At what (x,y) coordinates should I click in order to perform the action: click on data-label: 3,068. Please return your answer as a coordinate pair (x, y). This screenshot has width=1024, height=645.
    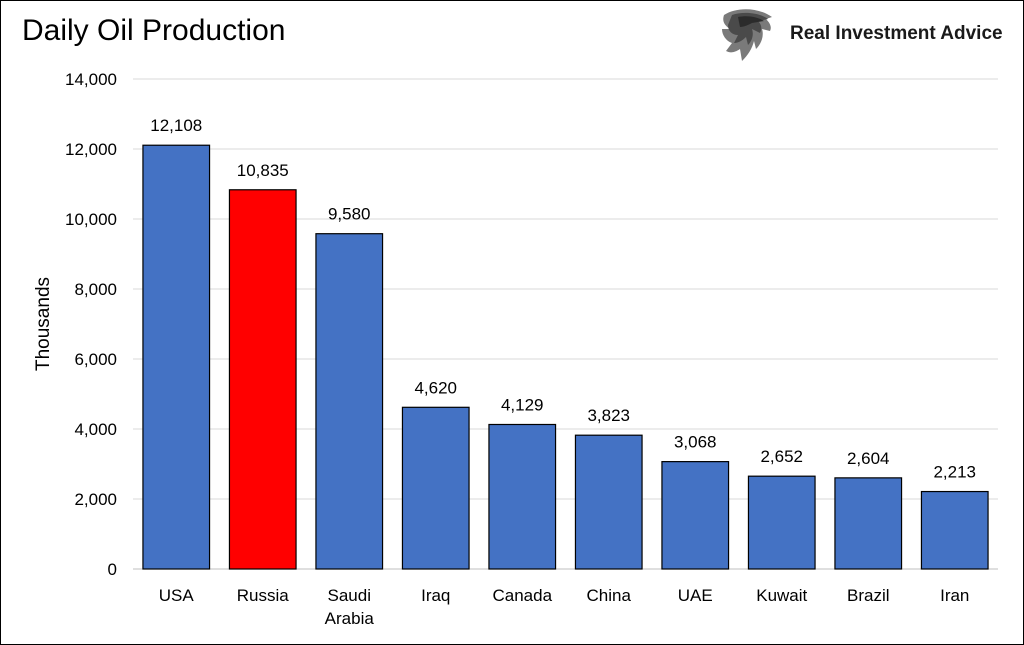
    Looking at the image, I should click on (695, 442).